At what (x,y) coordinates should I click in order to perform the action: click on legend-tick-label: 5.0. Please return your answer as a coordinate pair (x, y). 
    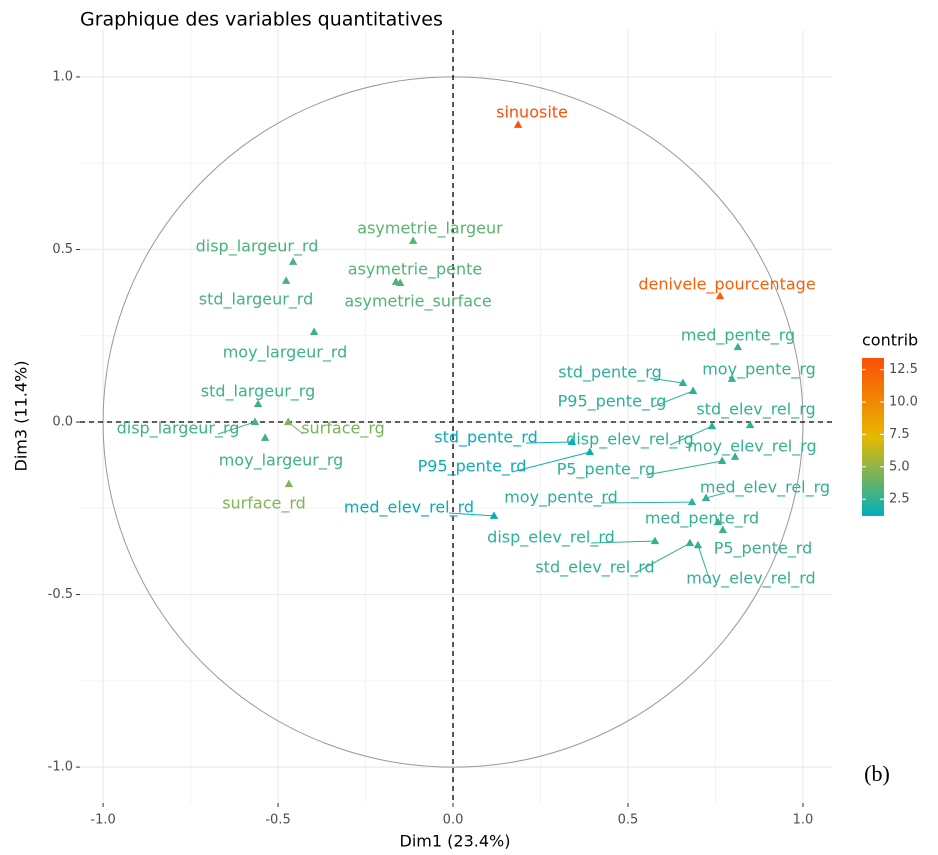
    Looking at the image, I should click on (899, 466).